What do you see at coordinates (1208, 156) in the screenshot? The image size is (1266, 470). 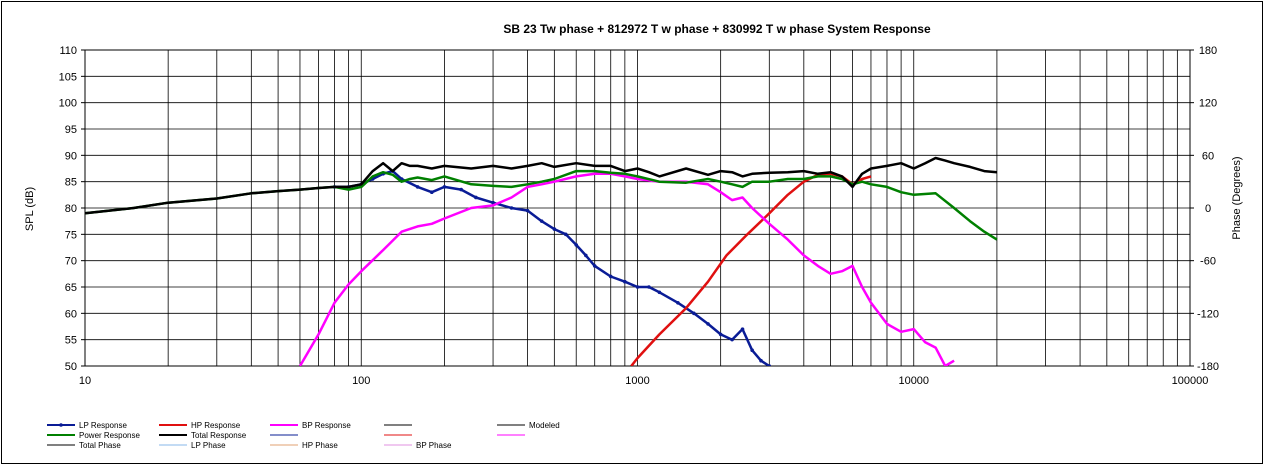 I see `y2-tick-label: 60` at bounding box center [1208, 156].